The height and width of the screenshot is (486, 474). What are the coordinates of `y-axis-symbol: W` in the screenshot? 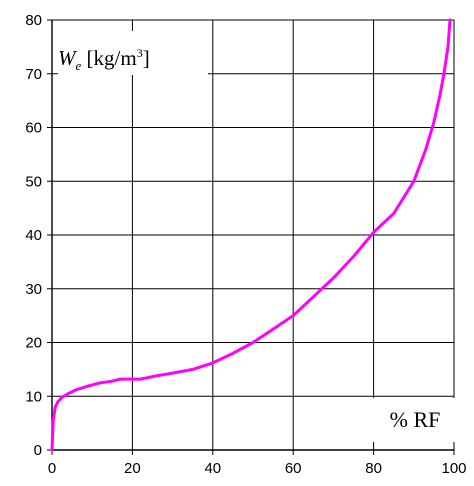 It's located at (67, 58).